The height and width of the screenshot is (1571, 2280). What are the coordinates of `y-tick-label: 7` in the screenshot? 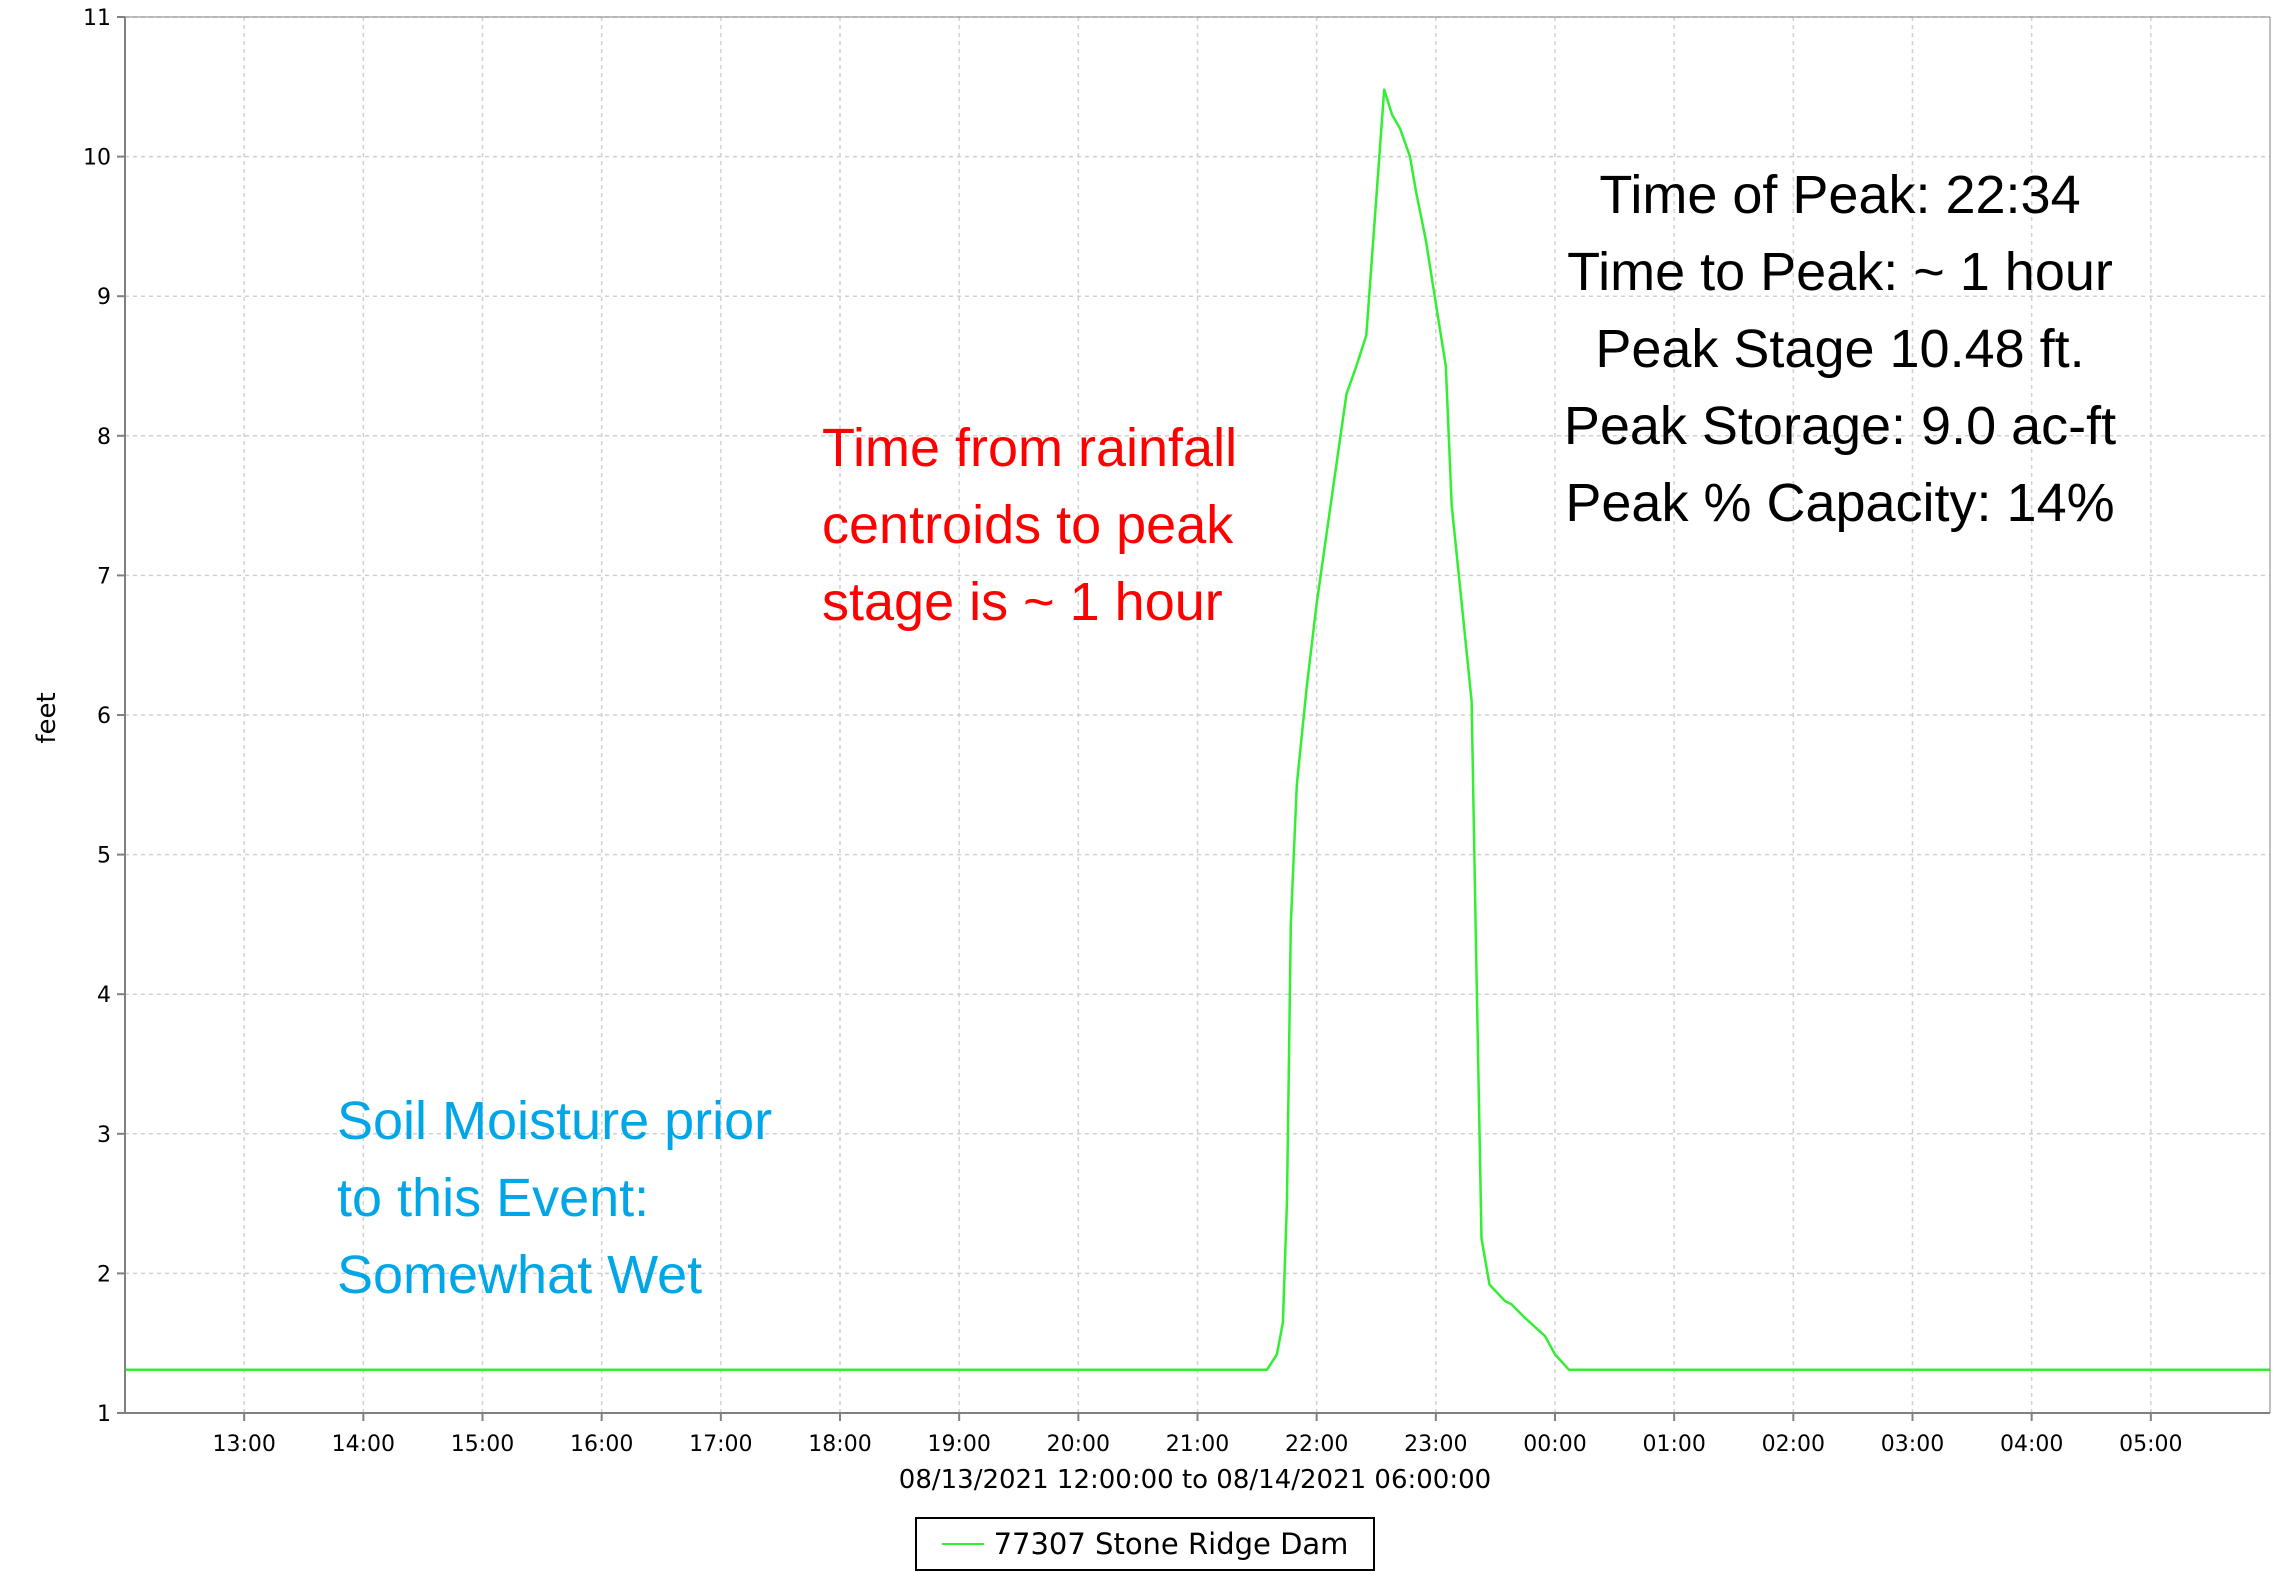 It's located at (104, 576).